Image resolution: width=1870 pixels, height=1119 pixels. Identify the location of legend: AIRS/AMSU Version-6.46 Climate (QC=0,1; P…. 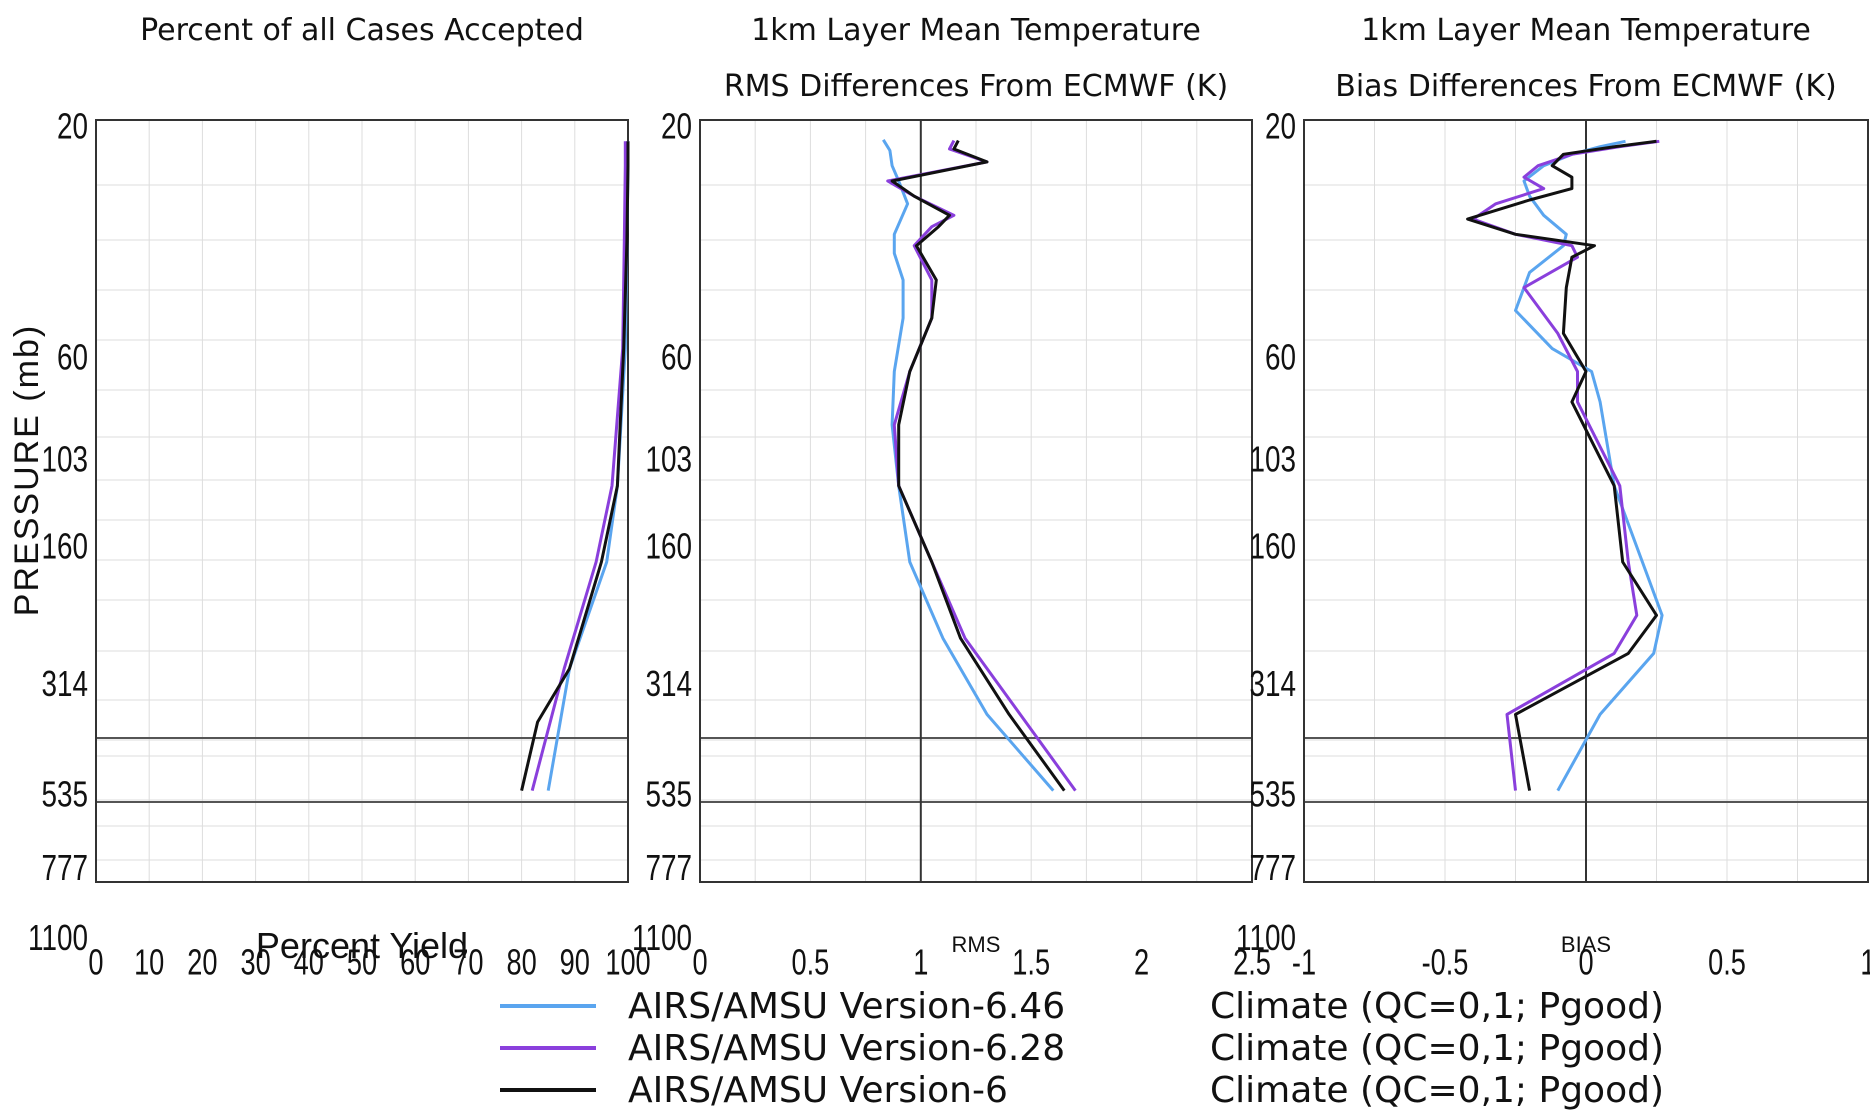
(1082, 1048).